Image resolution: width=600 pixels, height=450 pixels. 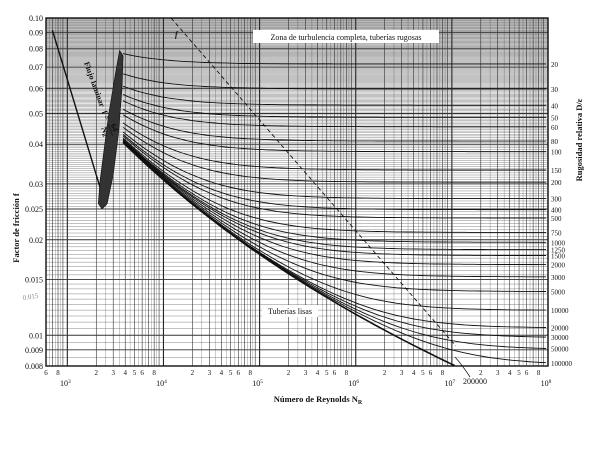 What do you see at coordinates (556, 211) in the screenshot?
I see `roughness-label: 400` at bounding box center [556, 211].